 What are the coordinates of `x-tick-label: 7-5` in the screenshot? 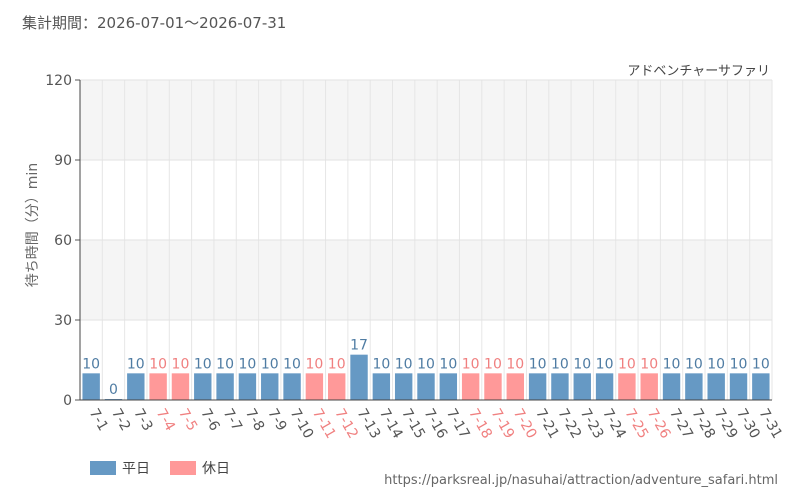 It's located at (187, 420).